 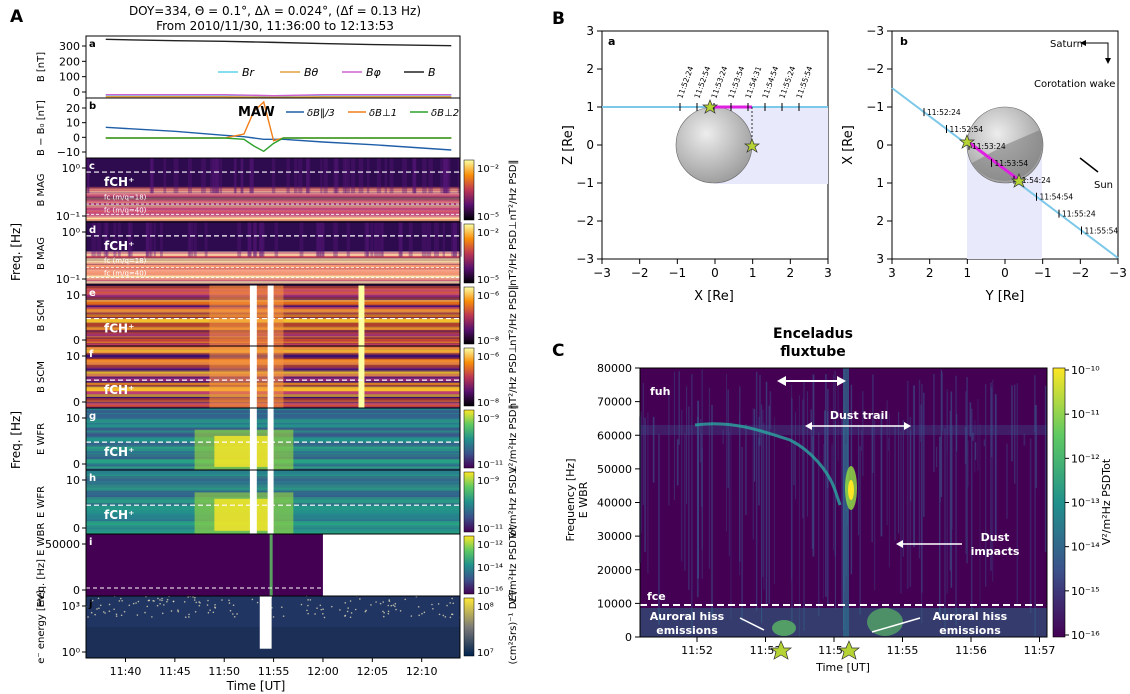 What do you see at coordinates (859, 415) in the screenshot?
I see `dust-trail-label: Dust trail` at bounding box center [859, 415].